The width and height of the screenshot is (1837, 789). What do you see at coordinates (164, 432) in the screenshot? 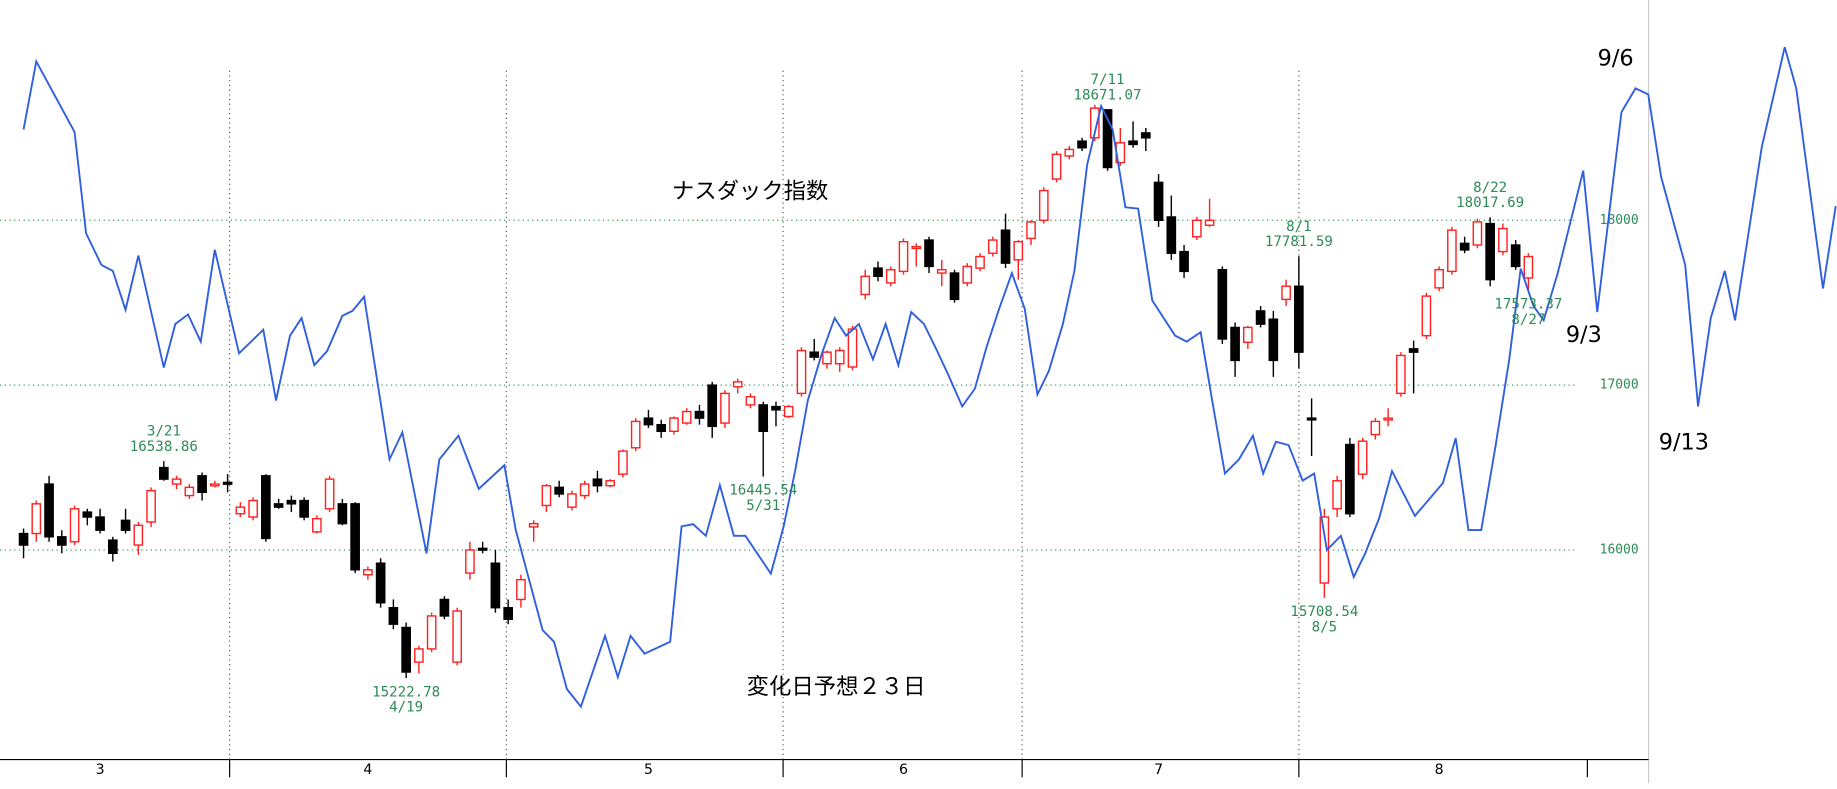
I see `annotation-date: 3/21` at bounding box center [164, 432].